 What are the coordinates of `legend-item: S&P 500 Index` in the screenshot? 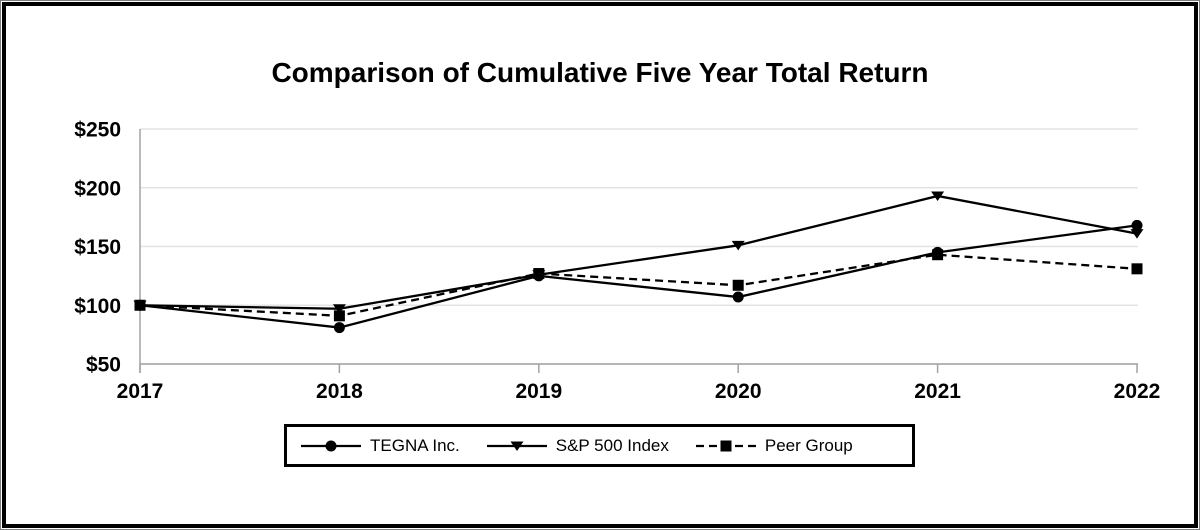 It's located at (577, 446).